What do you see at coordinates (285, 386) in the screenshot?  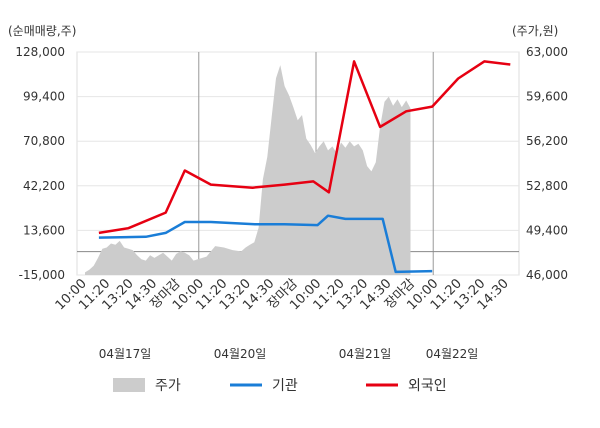 I see `legend-label: 기관` at bounding box center [285, 386].